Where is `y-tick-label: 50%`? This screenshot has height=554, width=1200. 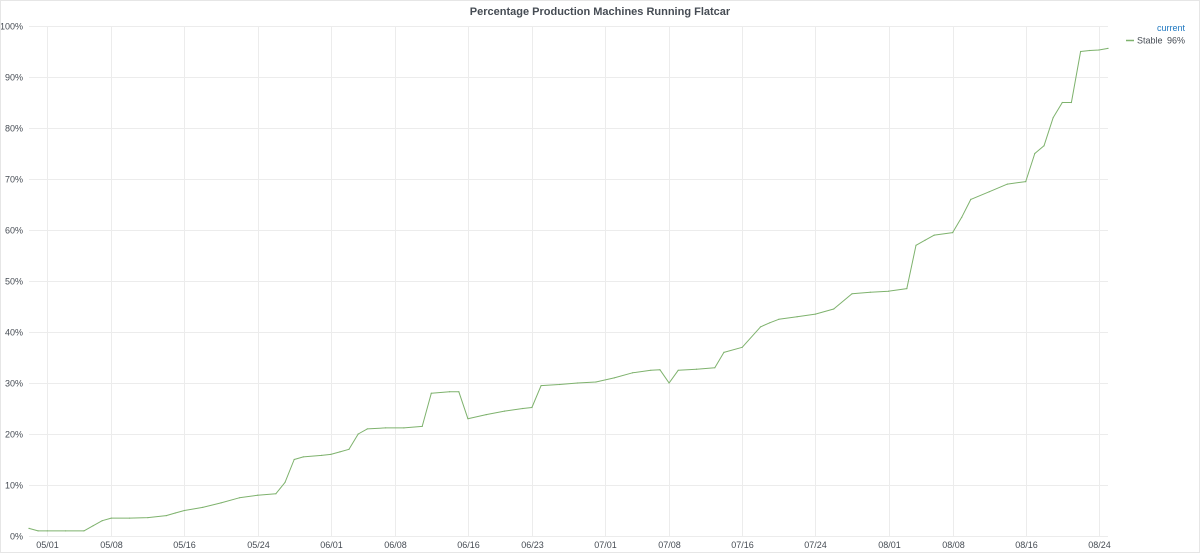
y-tick-label: 50% is located at coordinates (14, 282).